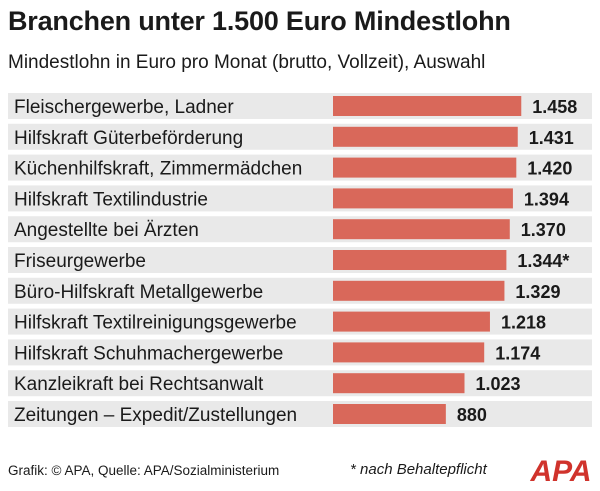 This screenshot has height=491, width=600. What do you see at coordinates (259, 21) in the screenshot?
I see `chart-title: Branchen unter 1.500 Euro Mindestlohn` at bounding box center [259, 21].